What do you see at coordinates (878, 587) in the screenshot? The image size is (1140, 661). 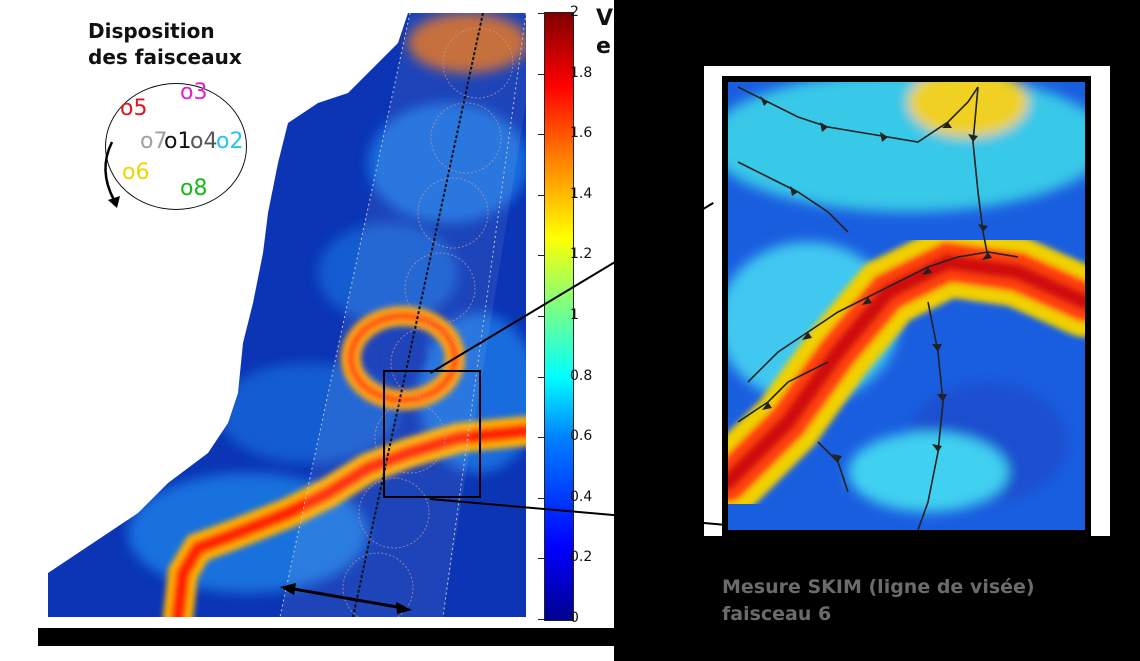 I see `caption-line-1: Mesure SKIM (ligne de visée)` at bounding box center [878, 587].